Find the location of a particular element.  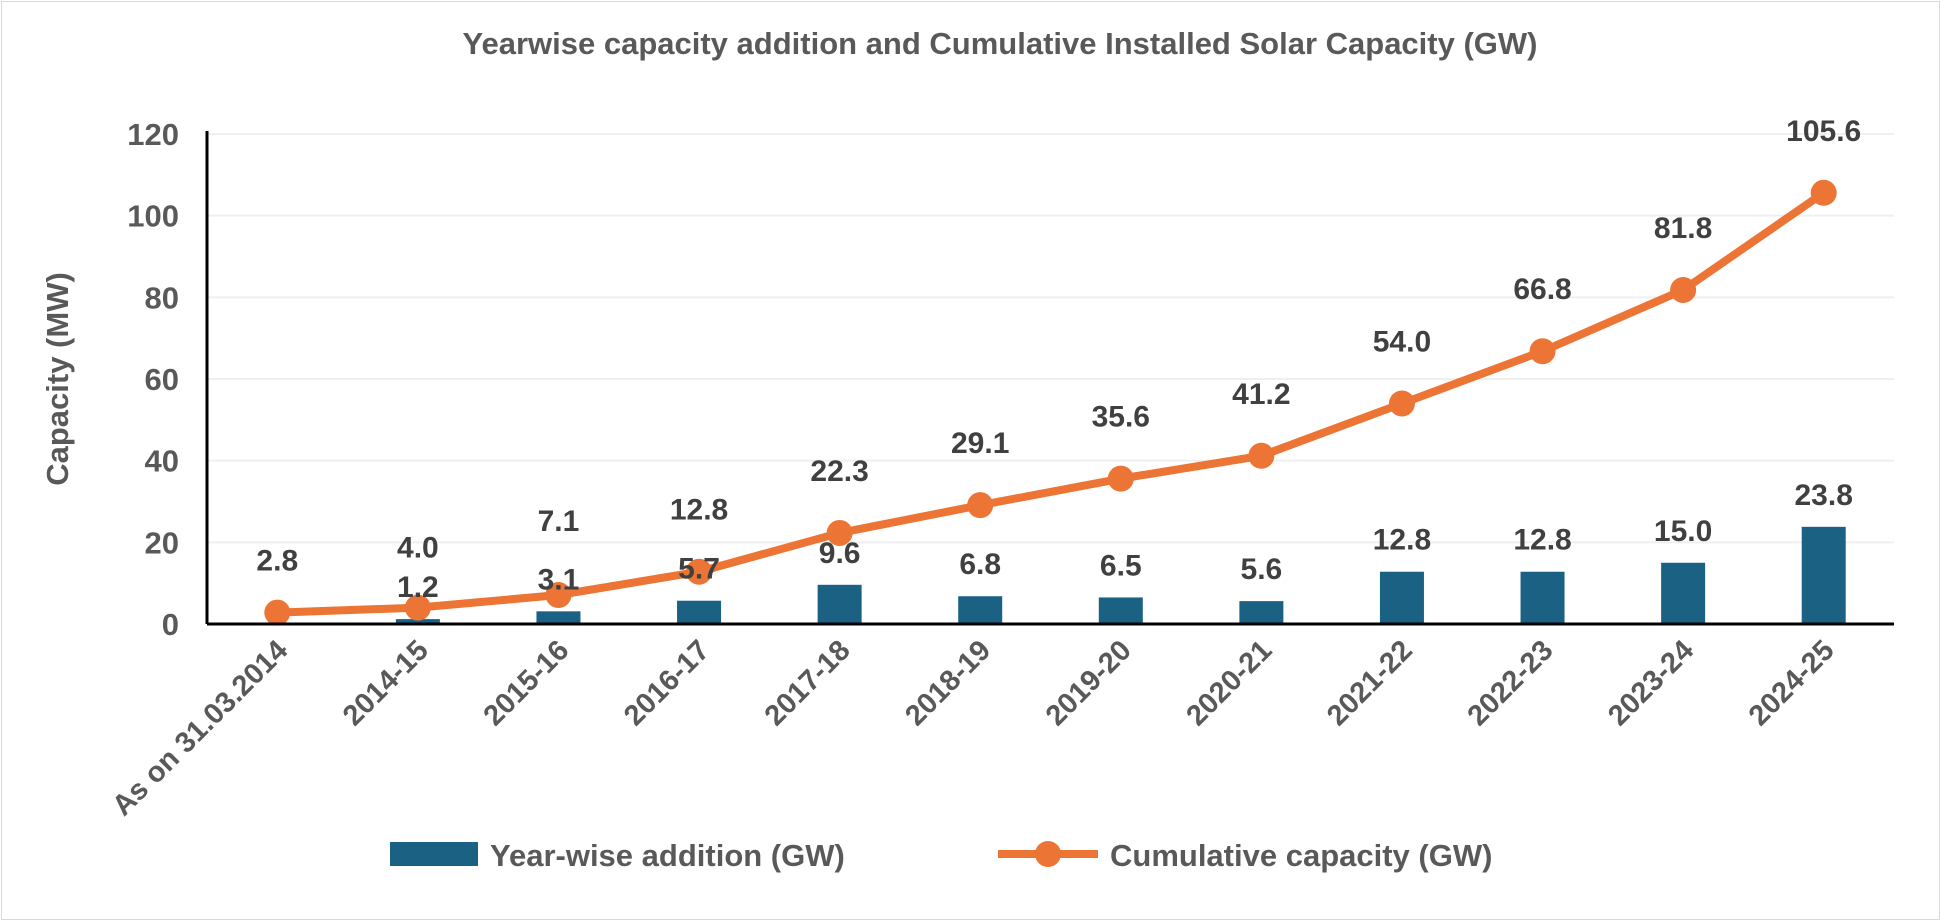

y-axis-label: Capacity (MW) is located at coordinates (57, 379).